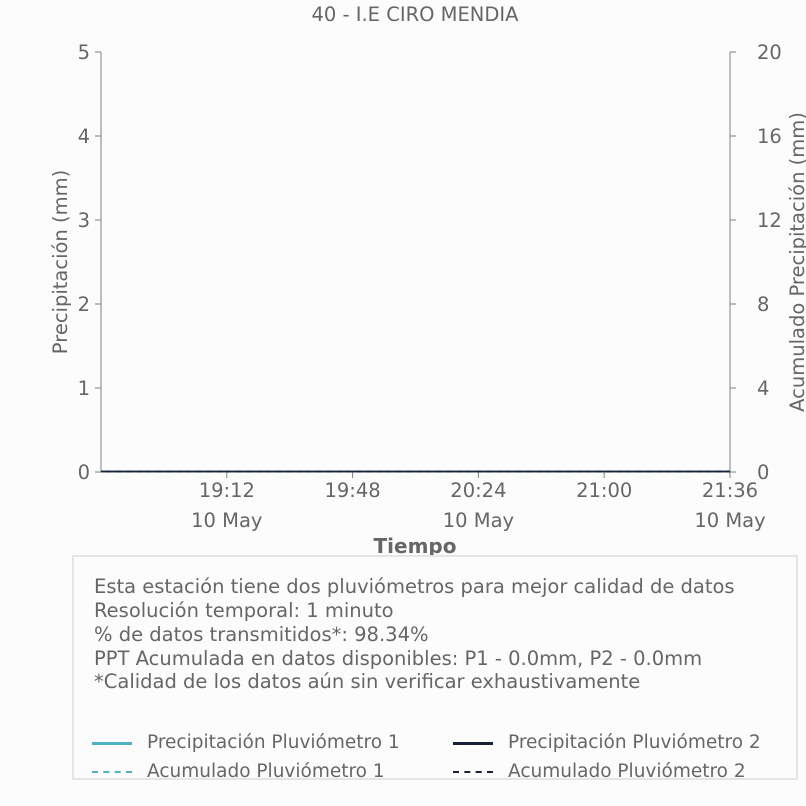  What do you see at coordinates (84, 52) in the screenshot?
I see `left-y-tick-label: 5` at bounding box center [84, 52].